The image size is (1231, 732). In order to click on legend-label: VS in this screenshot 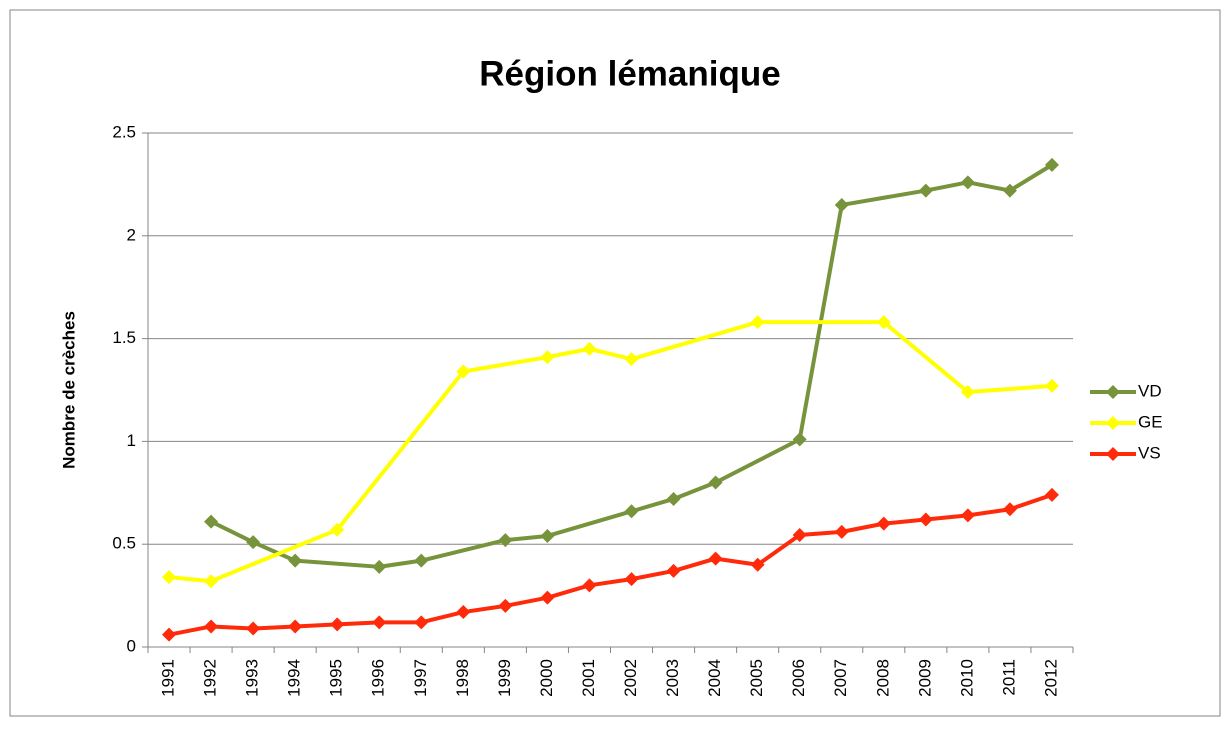, I will do `click(1149, 452)`.